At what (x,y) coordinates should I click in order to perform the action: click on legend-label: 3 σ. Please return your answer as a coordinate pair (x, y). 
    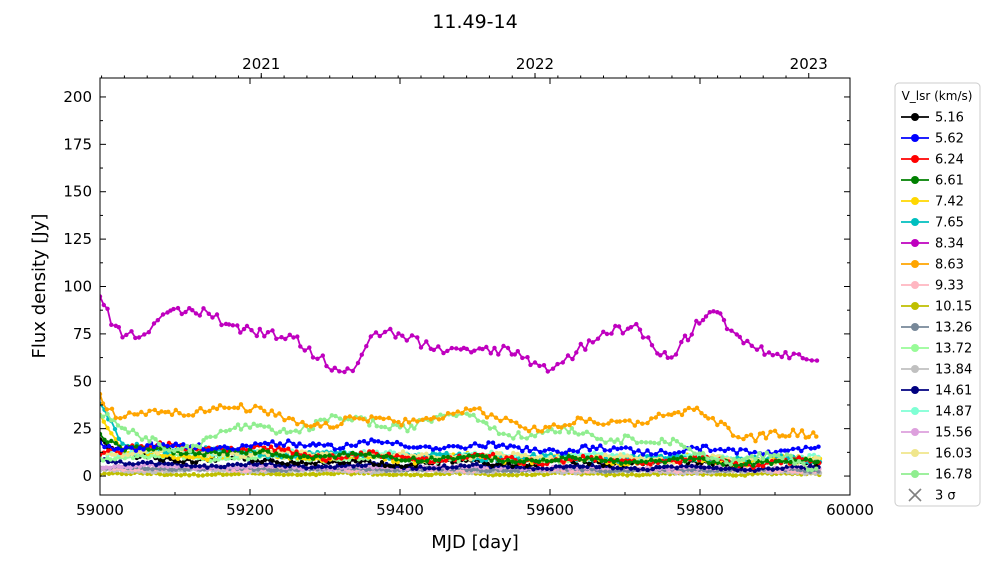
    Looking at the image, I should click on (945, 496).